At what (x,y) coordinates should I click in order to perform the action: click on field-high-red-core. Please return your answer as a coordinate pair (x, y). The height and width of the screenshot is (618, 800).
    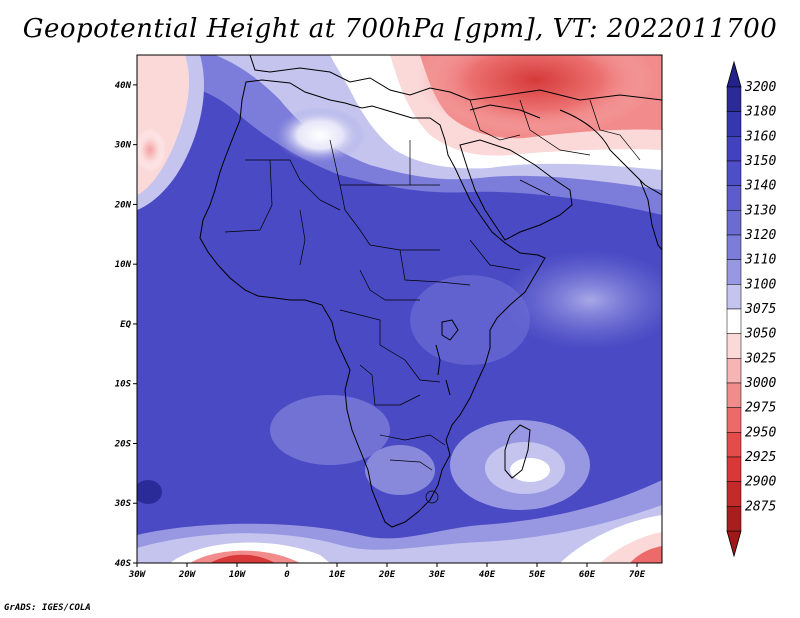
    Looking at the image, I should click on (535, 95).